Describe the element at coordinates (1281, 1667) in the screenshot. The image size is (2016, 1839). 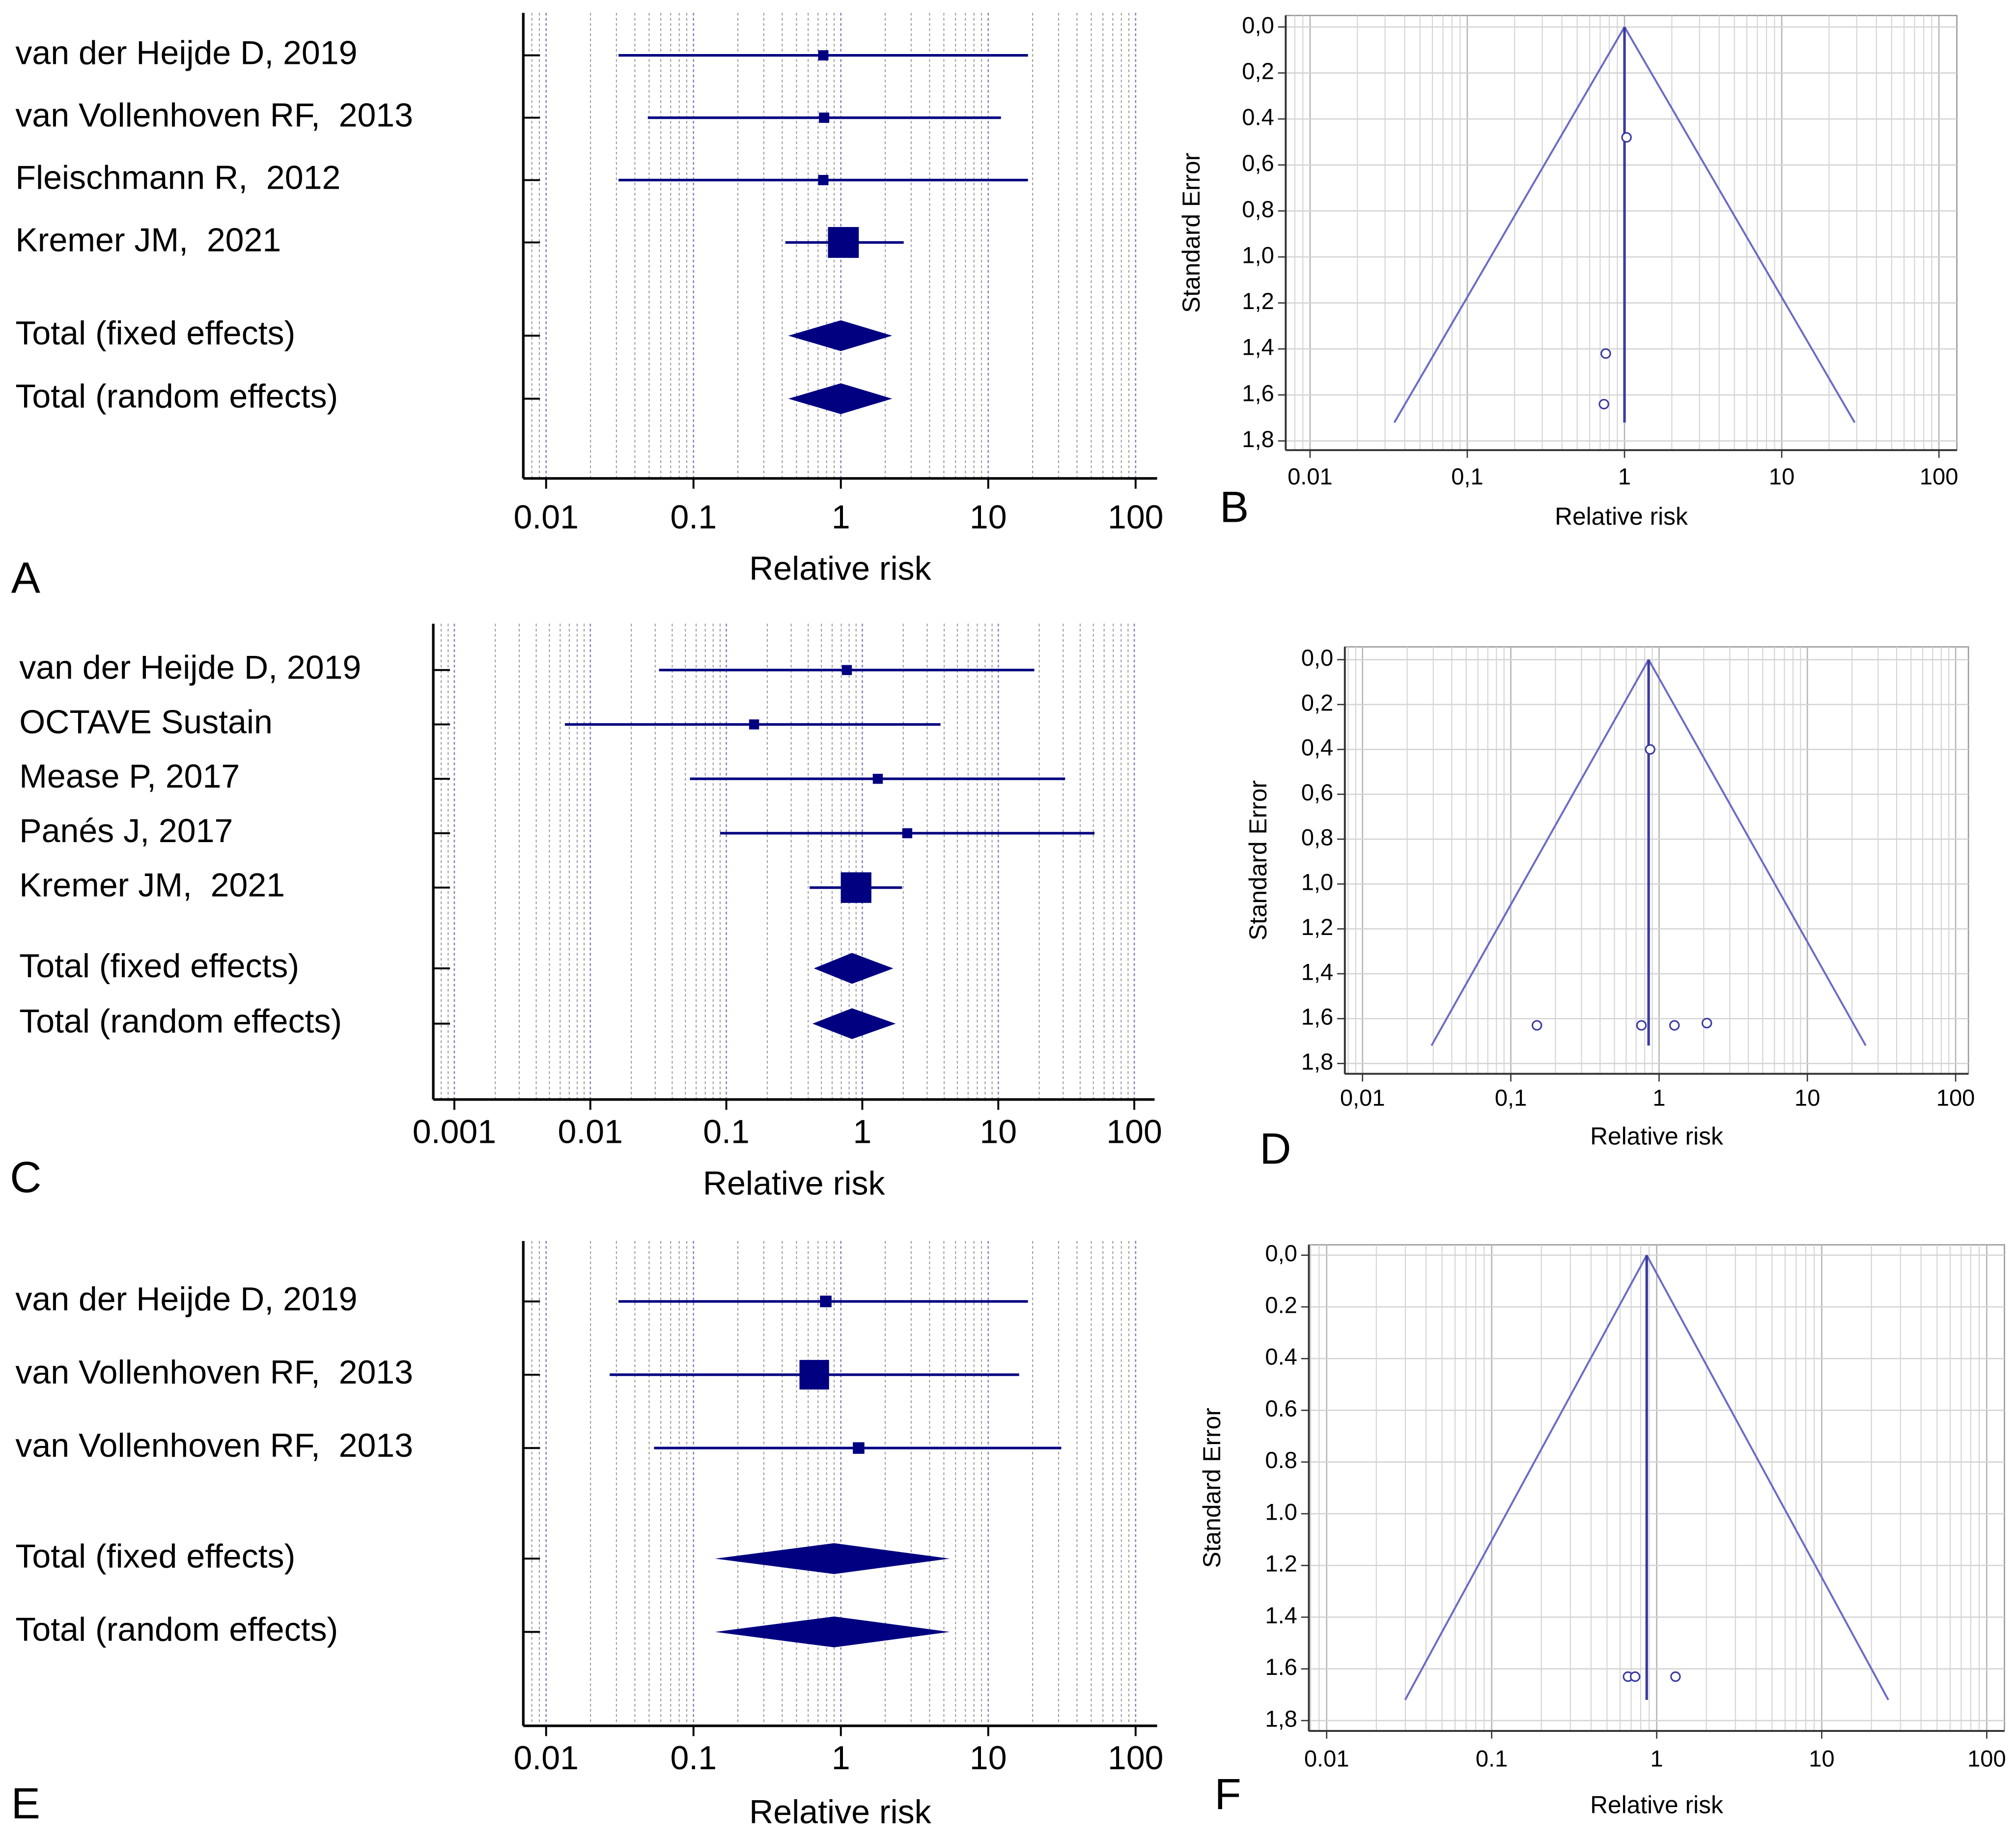
I see `y-tick-label: 1.6` at that location.